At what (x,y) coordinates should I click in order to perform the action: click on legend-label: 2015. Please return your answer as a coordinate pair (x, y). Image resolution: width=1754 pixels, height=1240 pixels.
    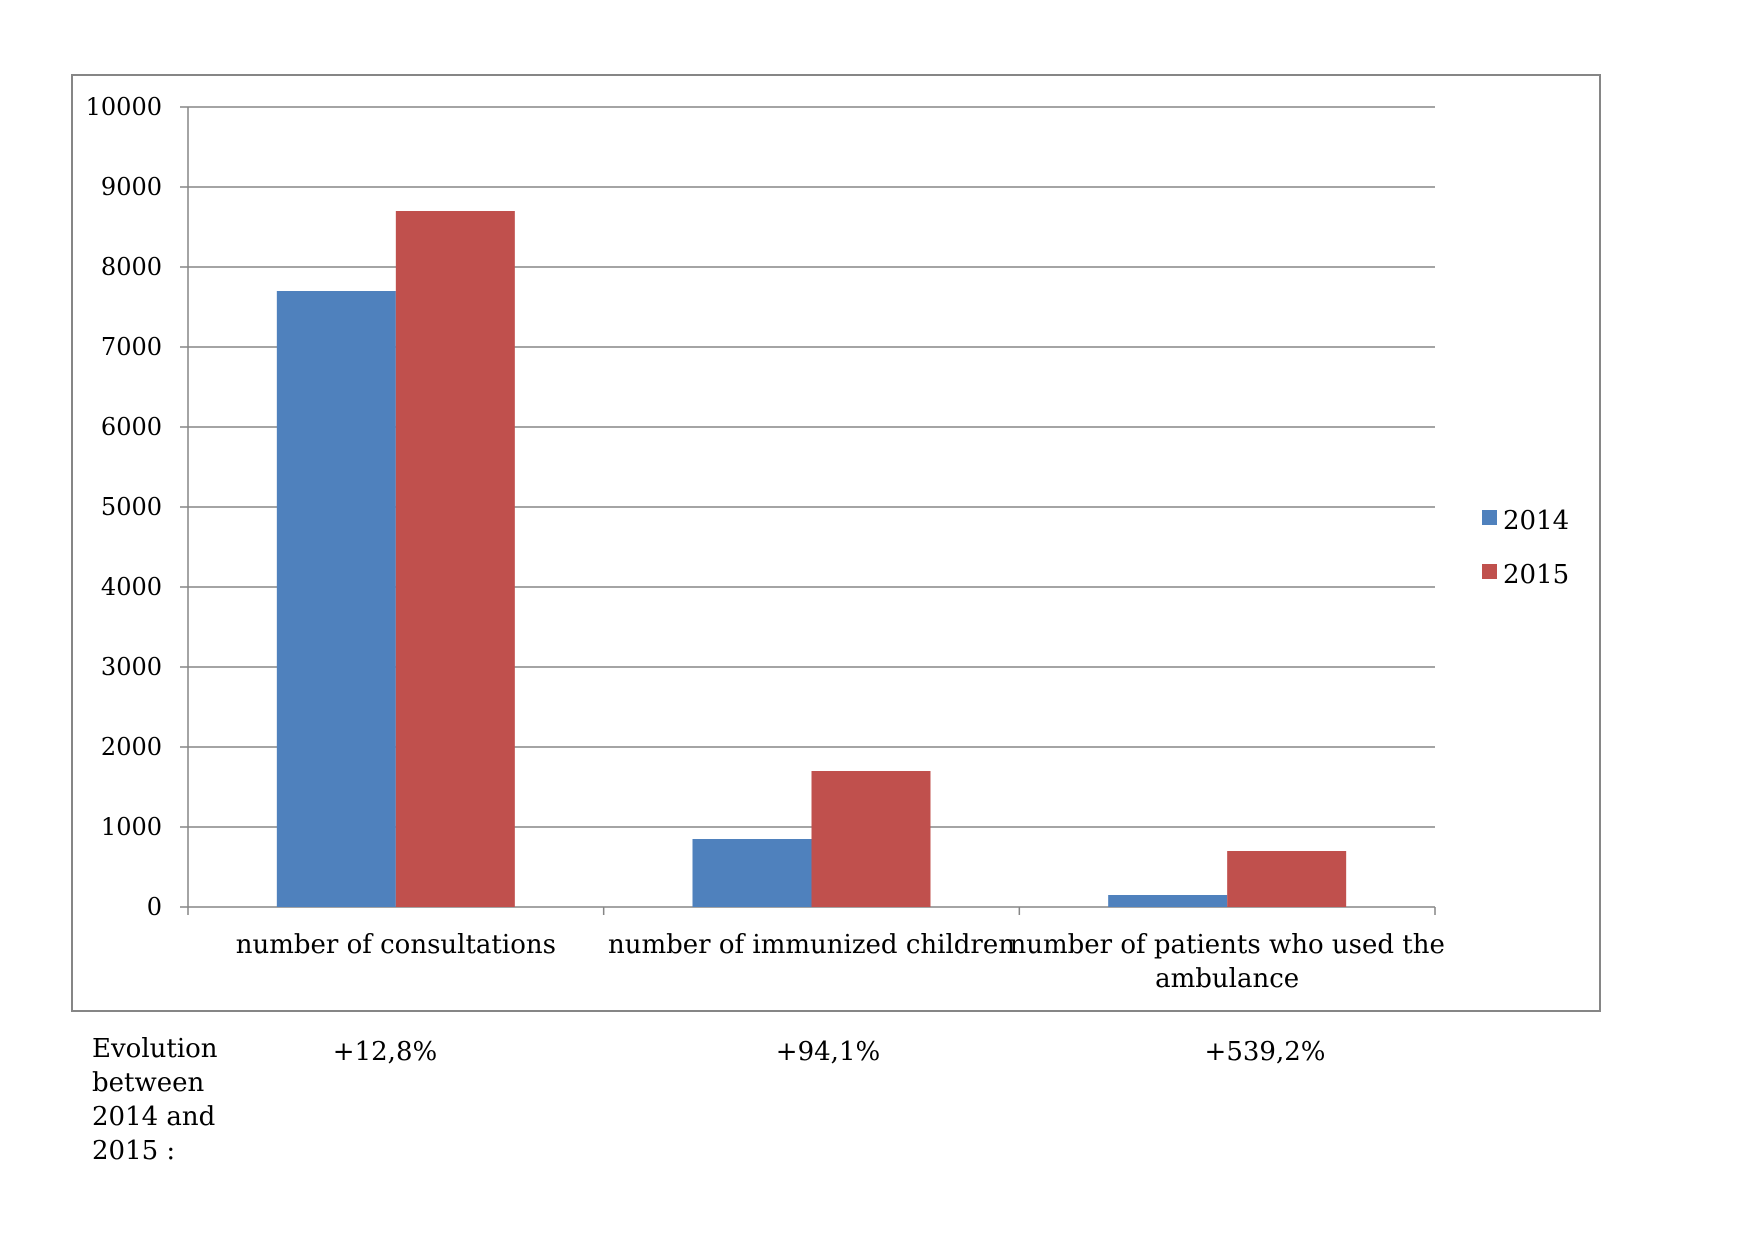
    Looking at the image, I should click on (1536, 575).